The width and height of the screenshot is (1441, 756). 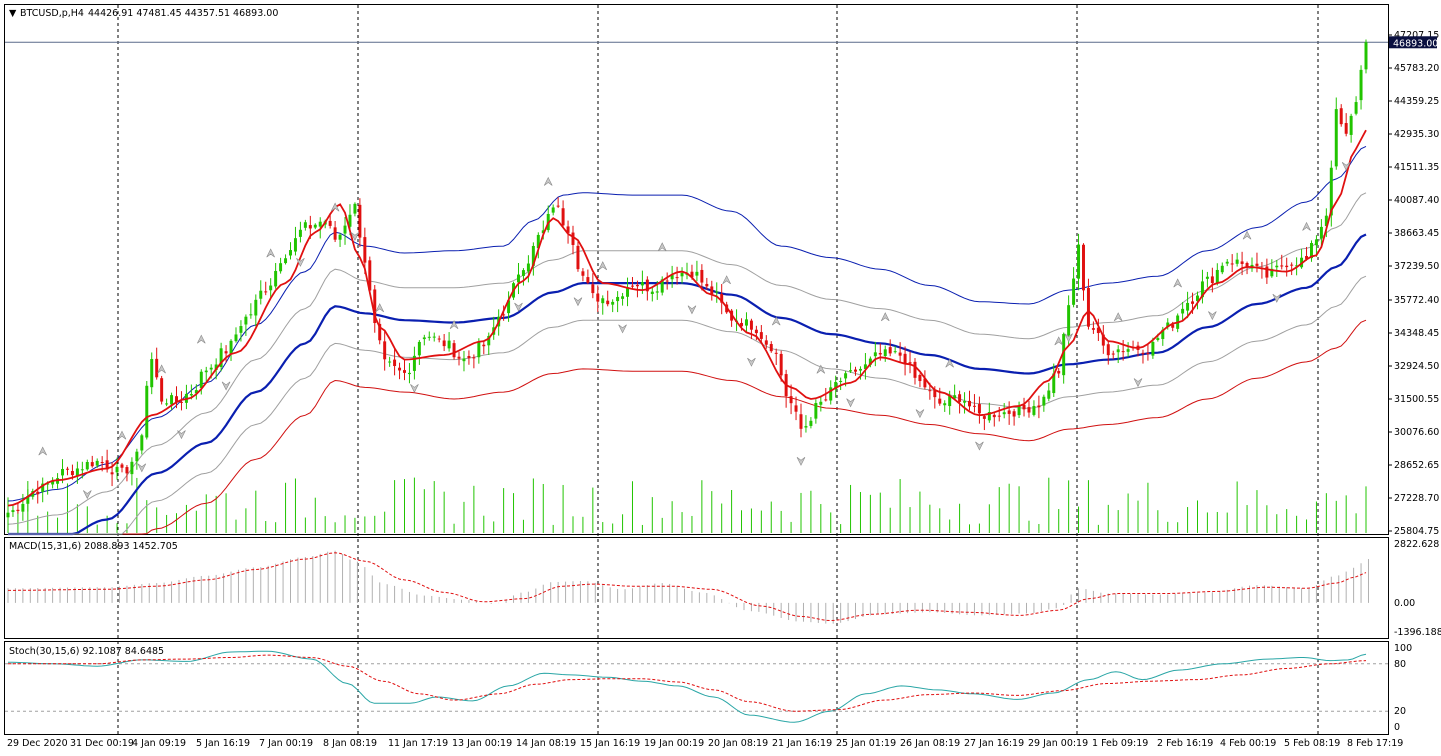 What do you see at coordinates (930, 743) in the screenshot?
I see `time-tick-label: 26 Jan 08:19` at bounding box center [930, 743].